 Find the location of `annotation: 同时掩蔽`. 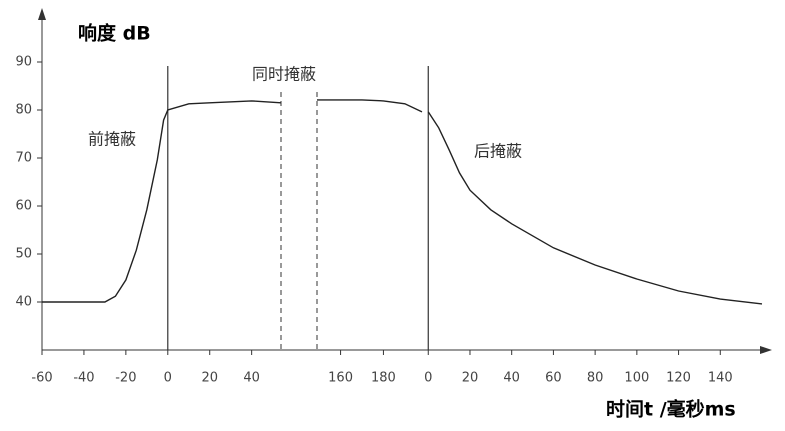

annotation: 同时掩蔽 is located at coordinates (284, 74).